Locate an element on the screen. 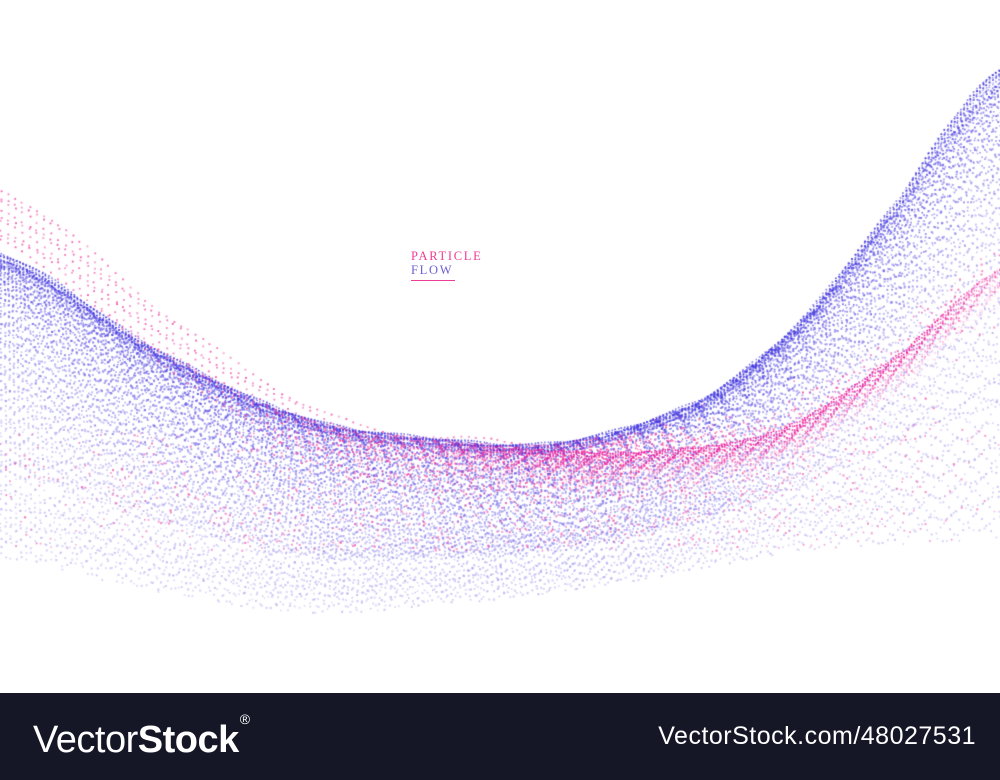 The width and height of the screenshot is (1000, 780). registered-mark: ® is located at coordinates (244, 719).